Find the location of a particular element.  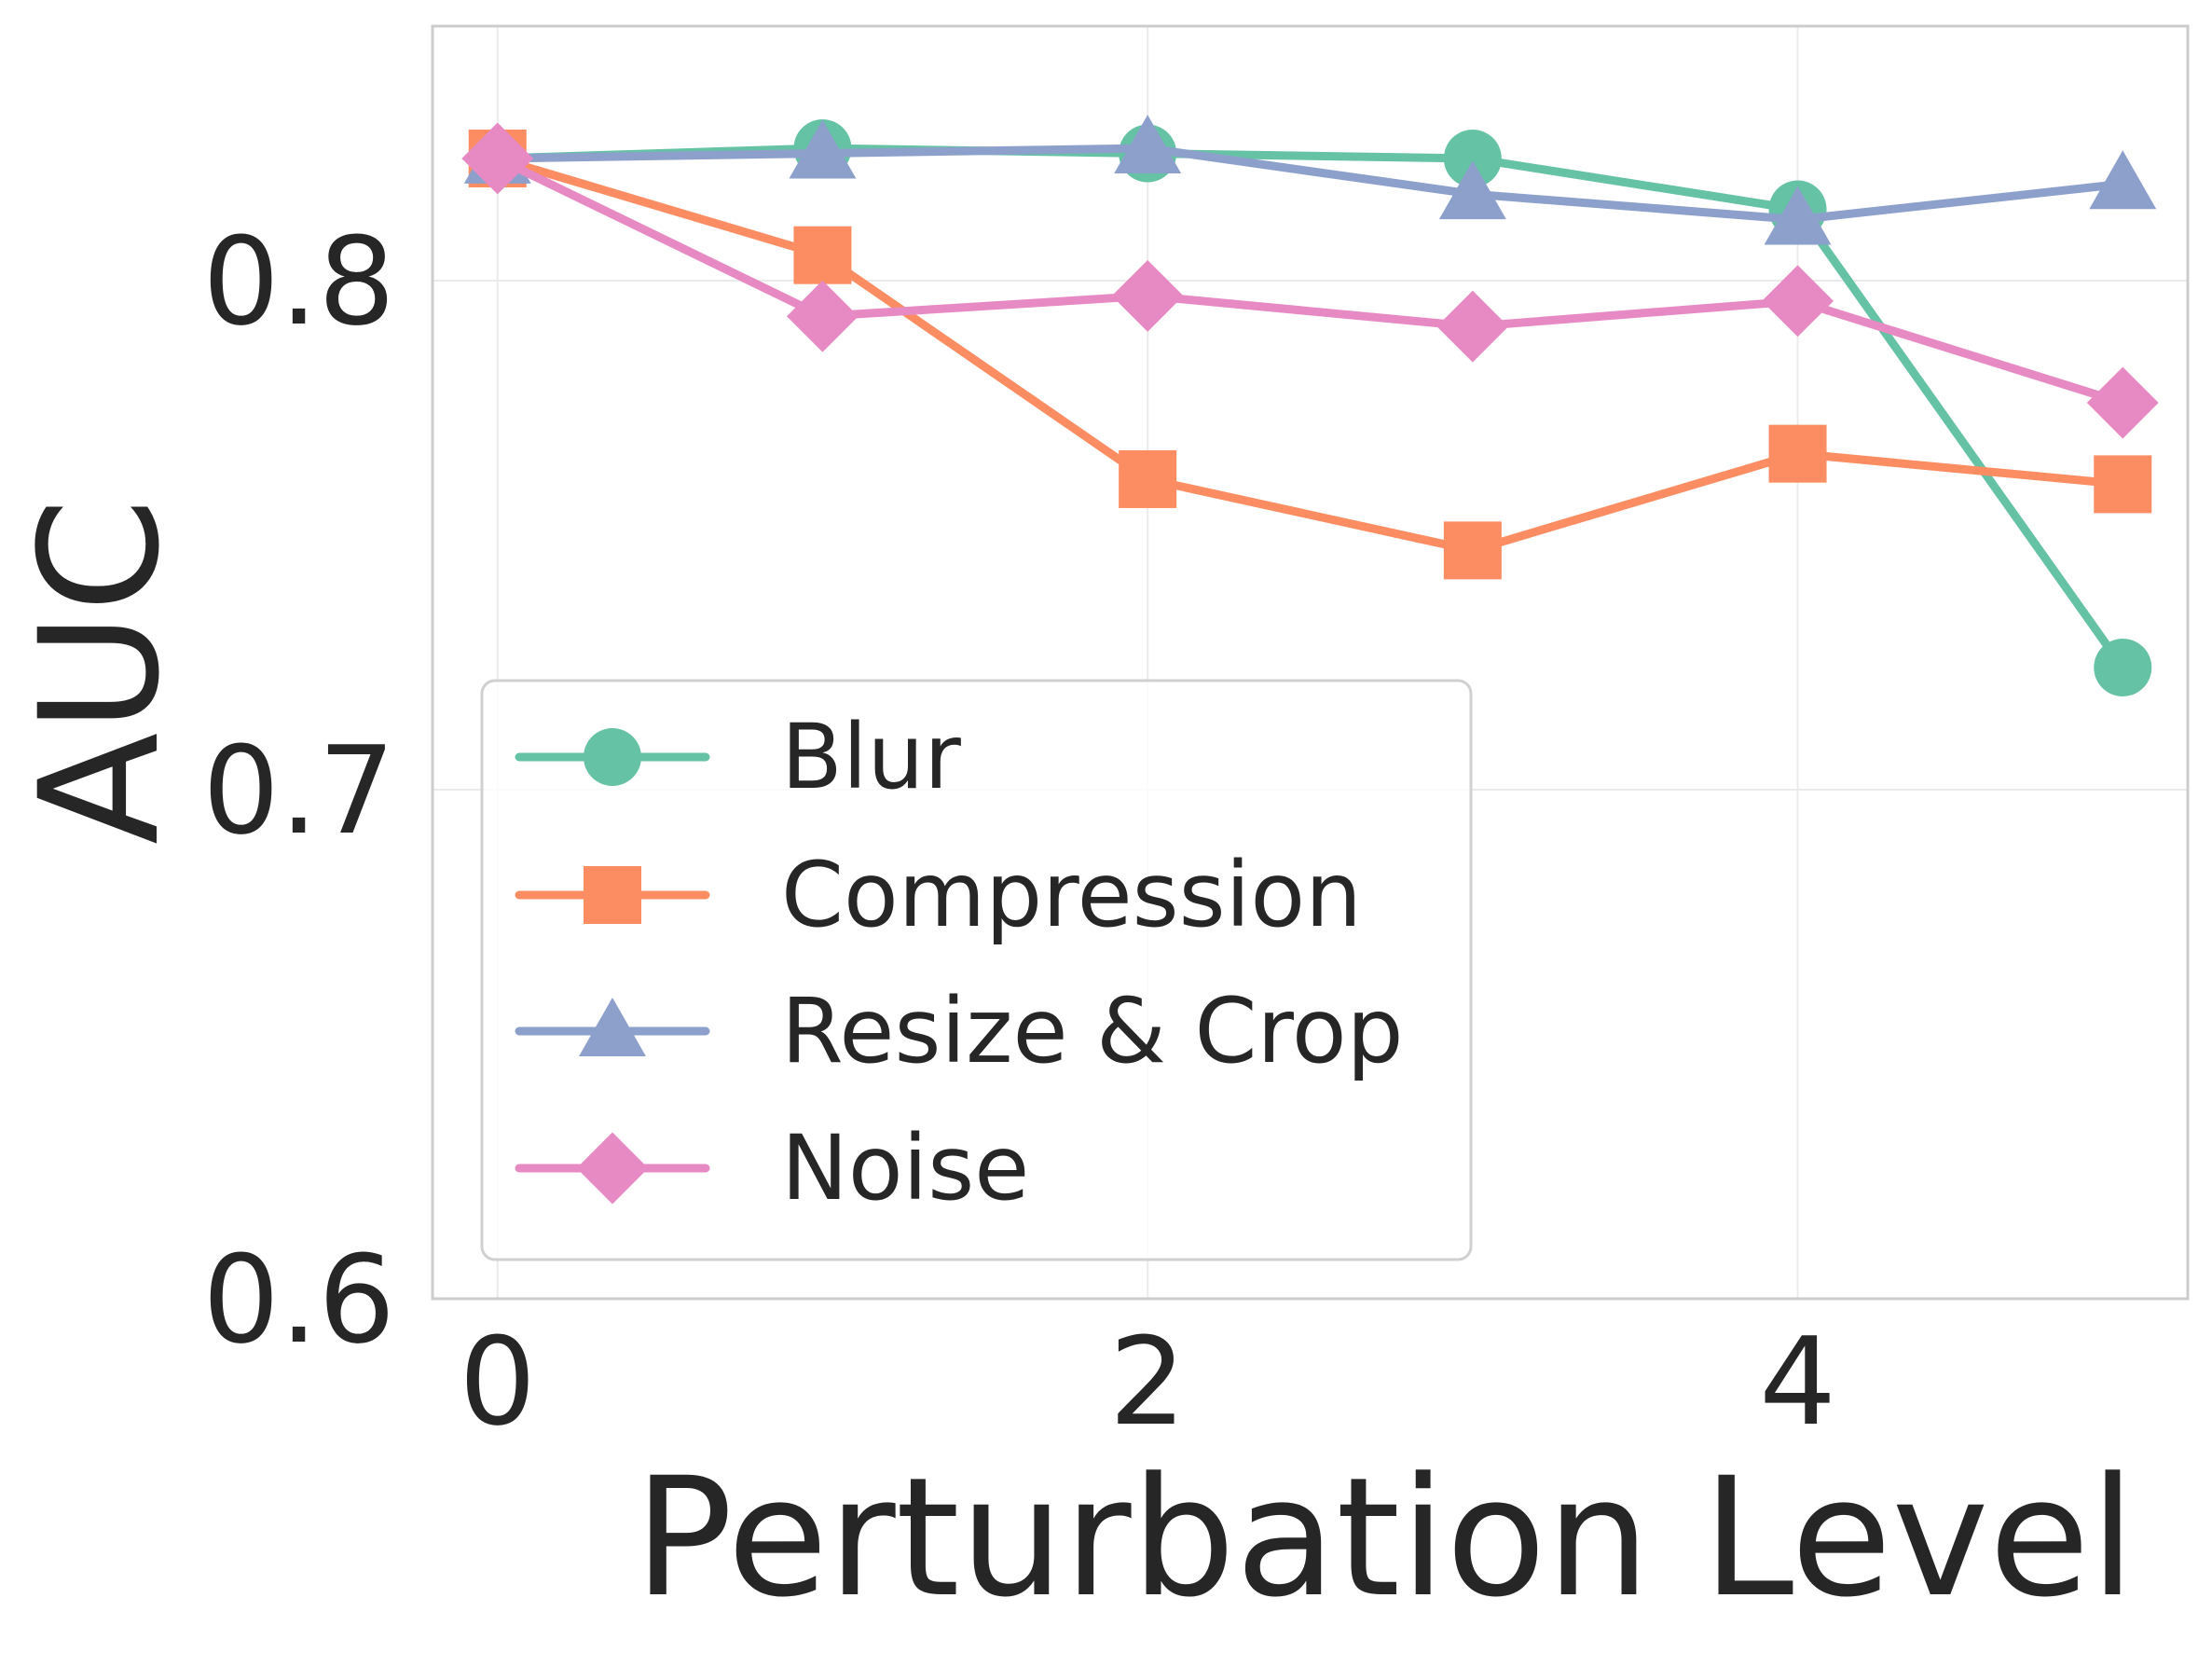

y-axis-title: AUC is located at coordinates (100, 671).